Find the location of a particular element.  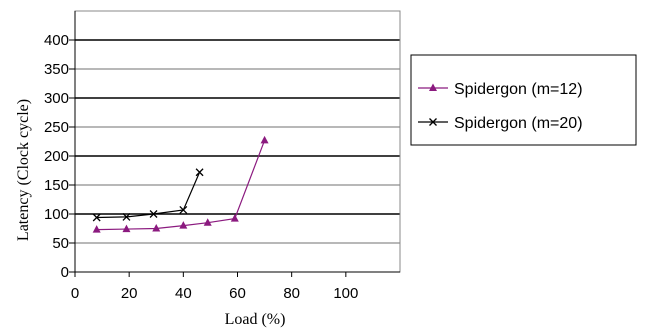

legend-box is located at coordinates (523, 100).